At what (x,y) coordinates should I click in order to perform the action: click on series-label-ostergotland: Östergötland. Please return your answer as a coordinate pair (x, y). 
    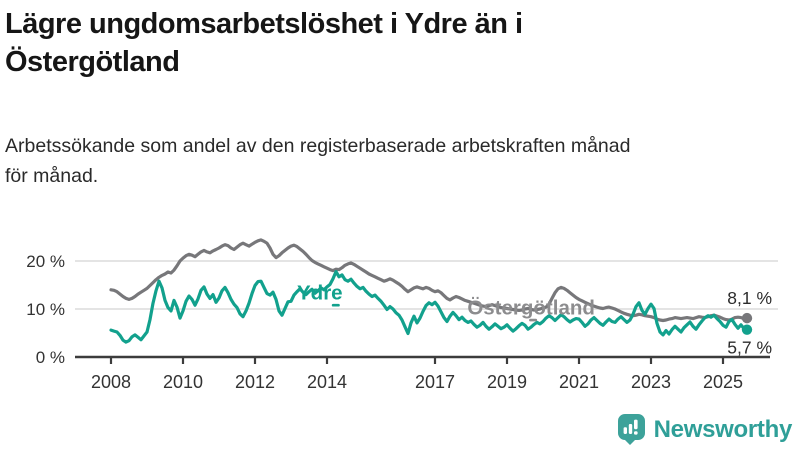
    Looking at the image, I should click on (531, 307).